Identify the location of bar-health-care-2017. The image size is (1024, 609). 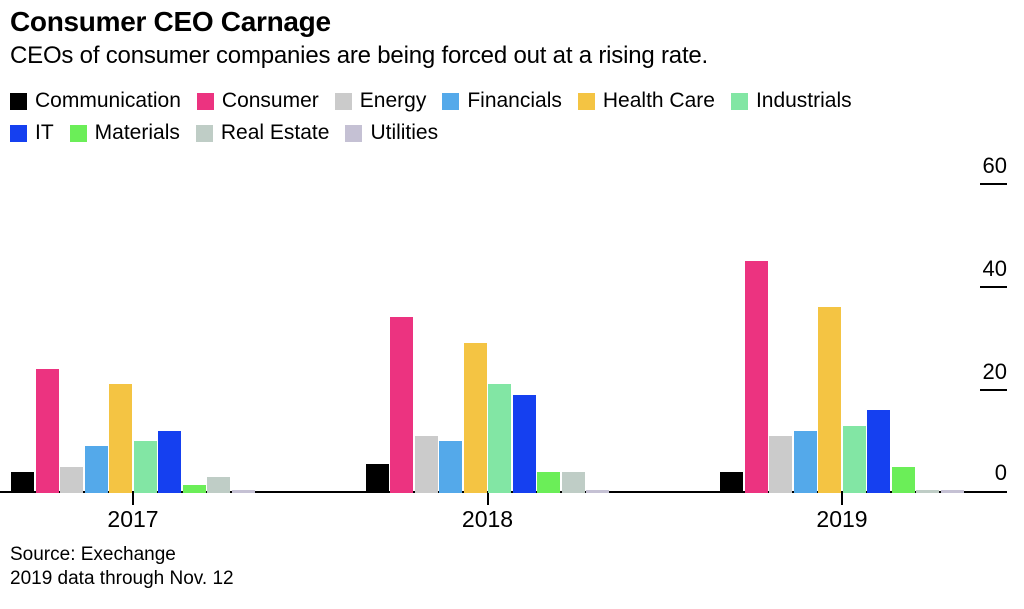
(121, 438).